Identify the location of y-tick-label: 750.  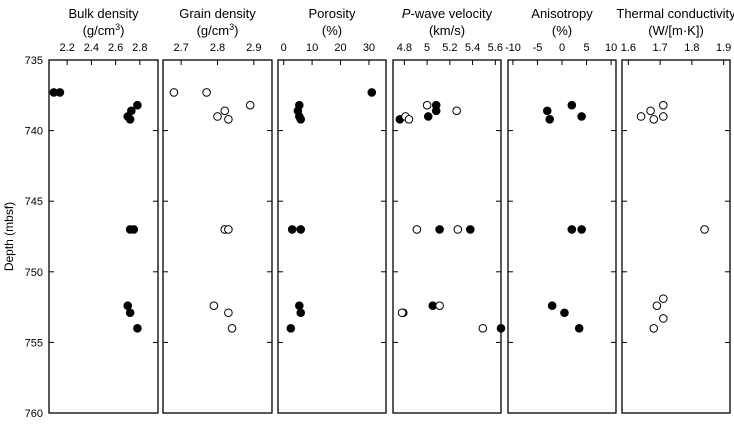
(34, 273).